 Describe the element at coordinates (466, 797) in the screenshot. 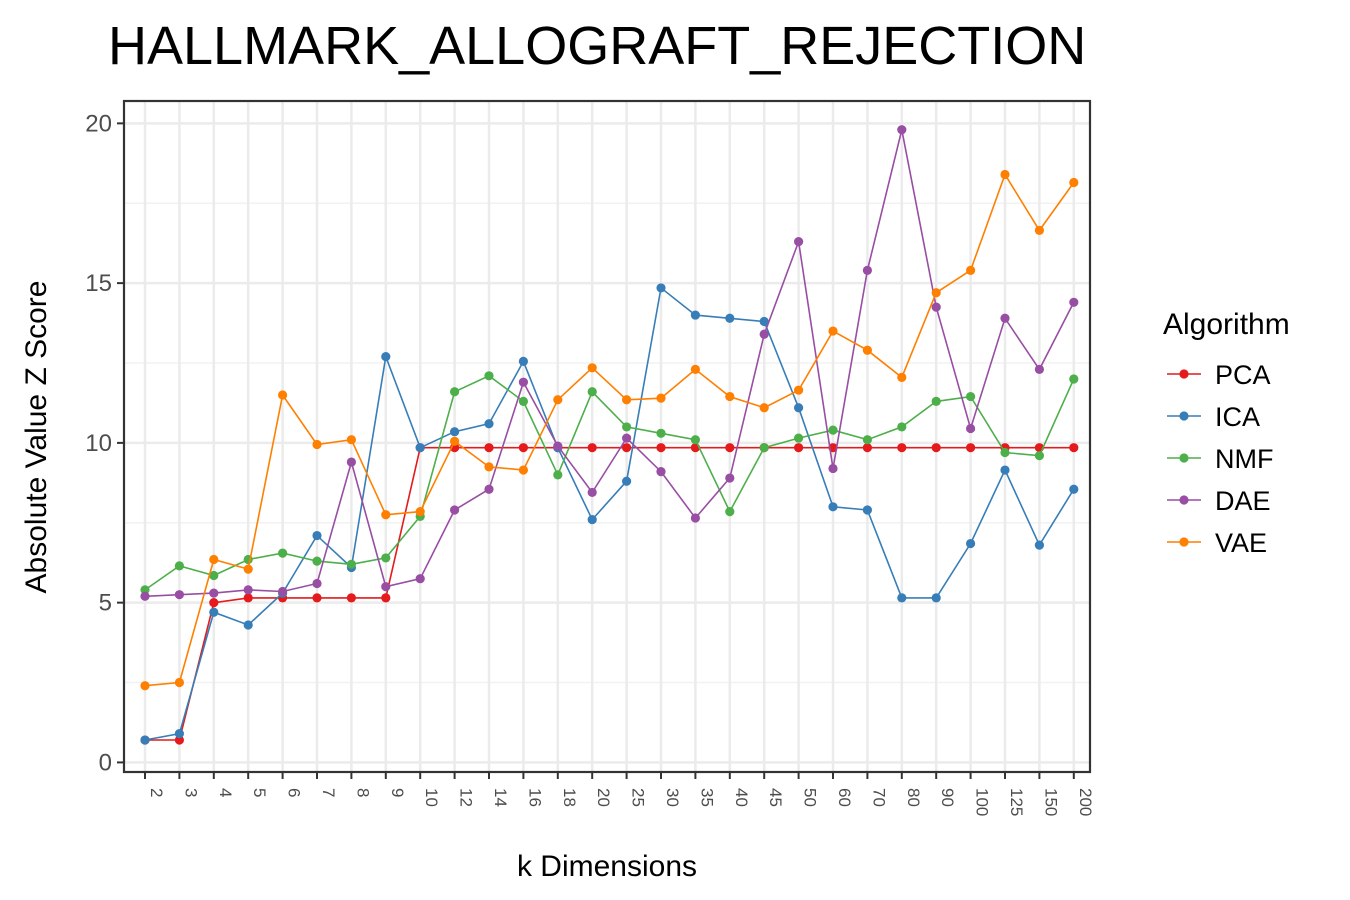

I see `x-tick-label: 12` at that location.